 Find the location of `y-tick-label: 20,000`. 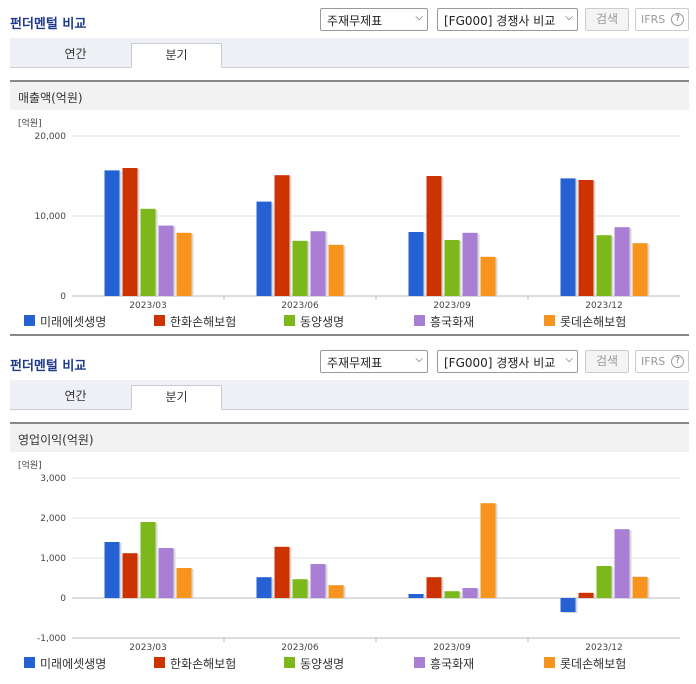

y-tick-label: 20,000 is located at coordinates (51, 137).